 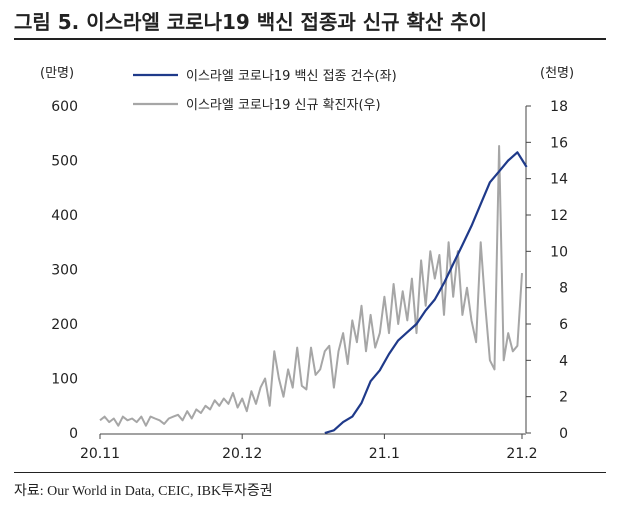 What do you see at coordinates (557, 73) in the screenshot?
I see `right-axis-unit: (천명)` at bounding box center [557, 73].